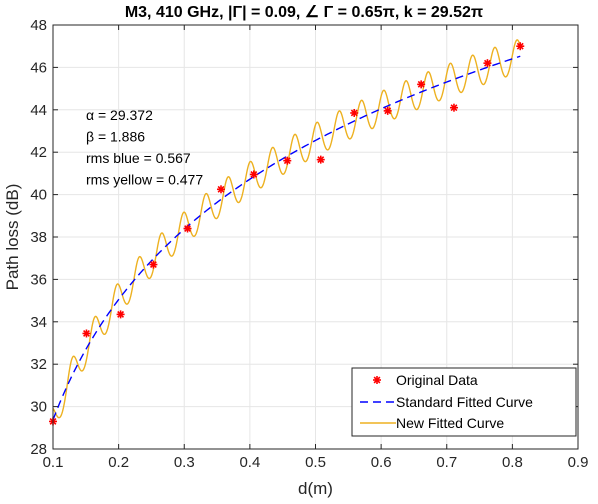 This screenshot has height=504, width=598. I want to click on y-tick-label: 38, so click(38, 237).